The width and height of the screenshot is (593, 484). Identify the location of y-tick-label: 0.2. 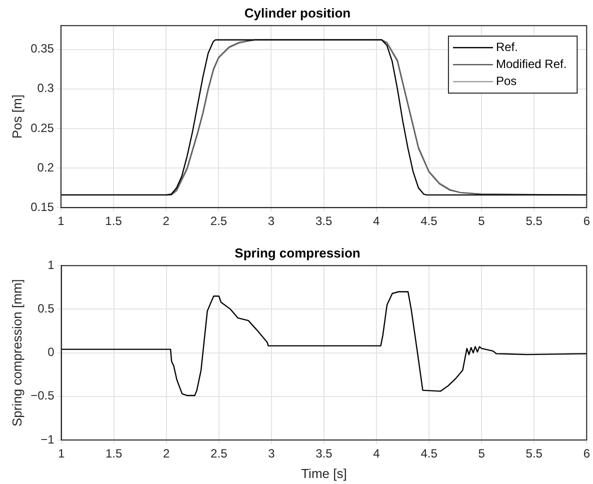
(45, 167).